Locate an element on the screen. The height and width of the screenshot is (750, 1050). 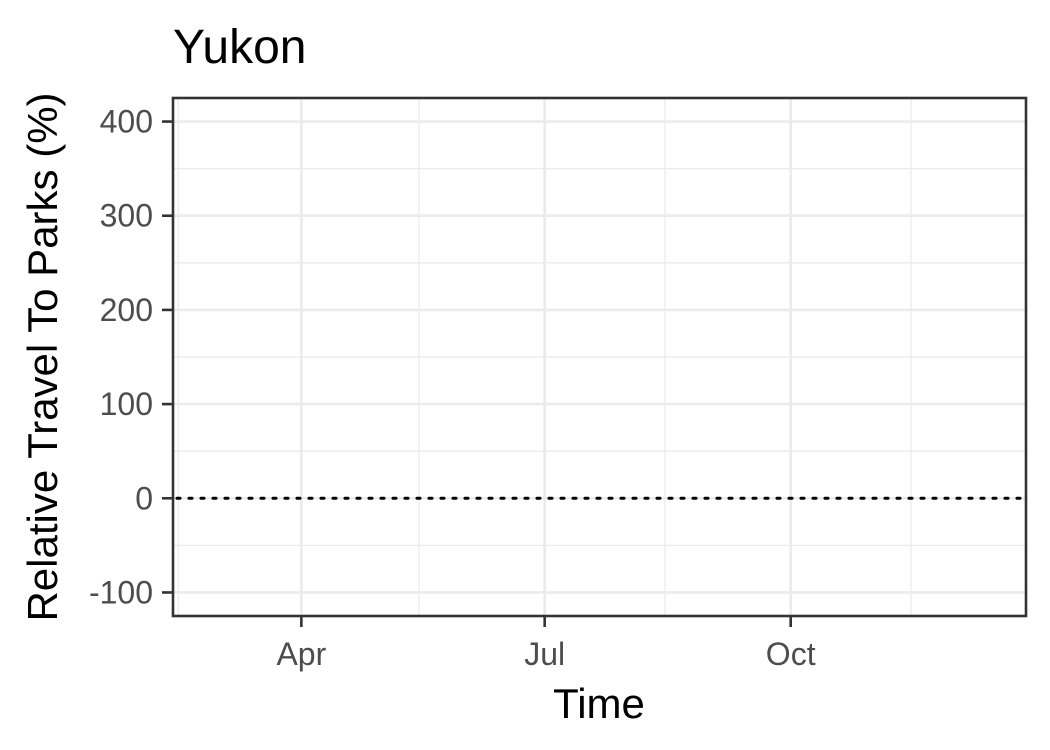
y-axis: -100 0 100 200 300 400 is located at coordinates (131, 357).